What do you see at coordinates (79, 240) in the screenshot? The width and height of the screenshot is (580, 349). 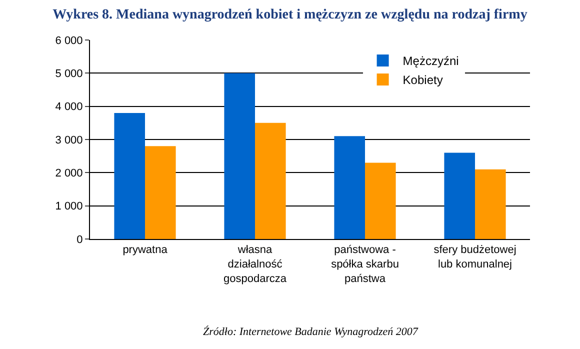 I see `y-tick-label: 0` at bounding box center [79, 240].